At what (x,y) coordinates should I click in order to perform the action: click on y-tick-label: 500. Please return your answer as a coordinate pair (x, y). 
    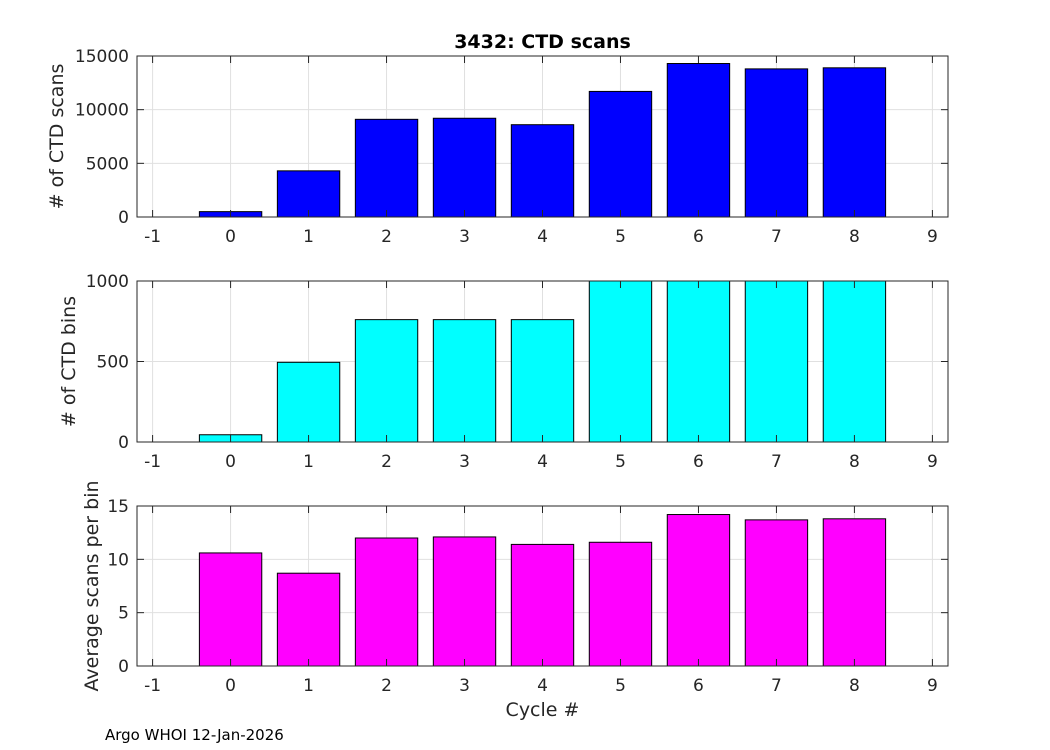
    Looking at the image, I should click on (113, 363).